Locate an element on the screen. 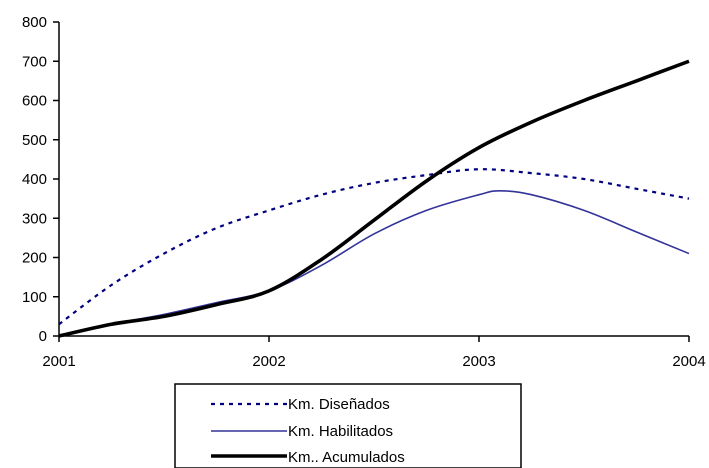 The height and width of the screenshot is (468, 709). y-tick-label: 100 is located at coordinates (34, 297).